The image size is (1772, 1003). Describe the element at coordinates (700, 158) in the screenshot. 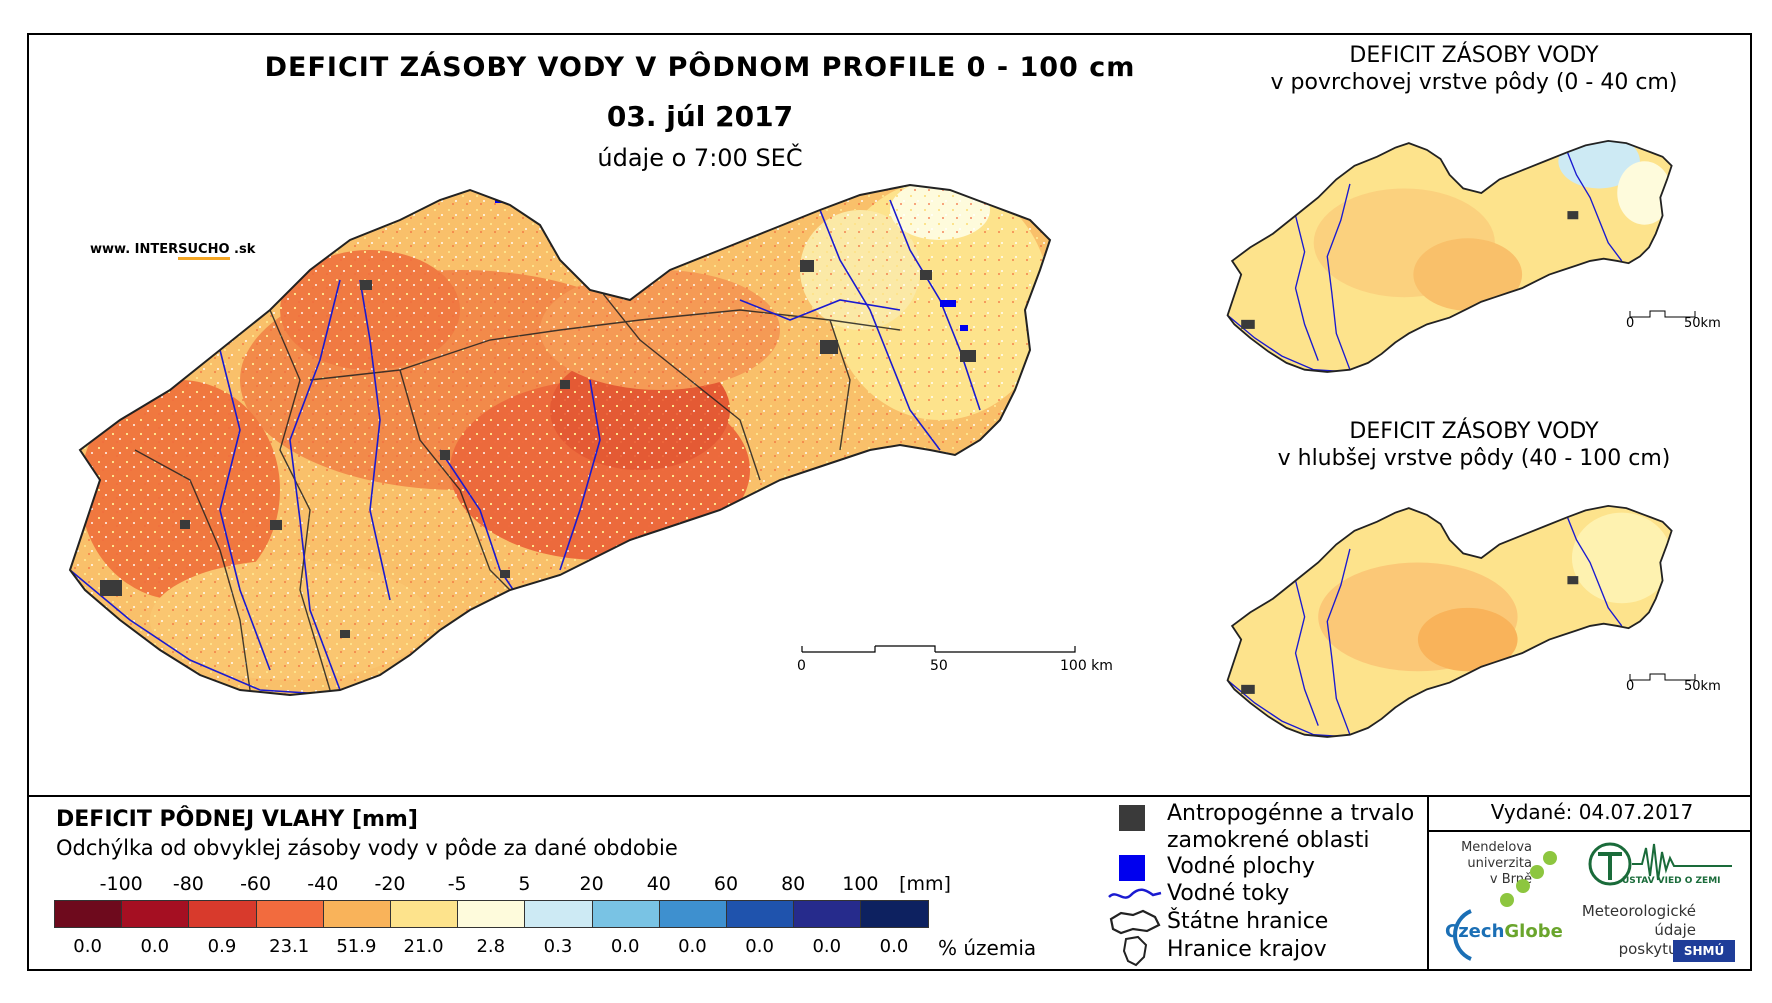

I see `map-time-note: údaje o 7:00 SEČ` at that location.